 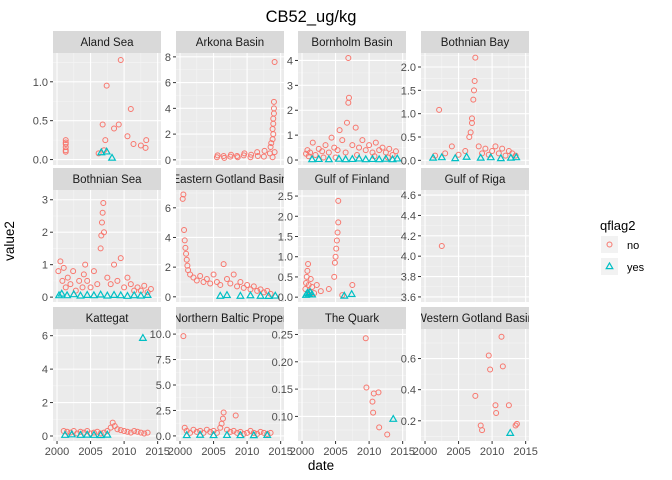 I want to click on panel-gulf-of-finland: Gulf of Finland 0.0 0.5 1.0 1.5 2.0 2.5, so click(x=342, y=236).